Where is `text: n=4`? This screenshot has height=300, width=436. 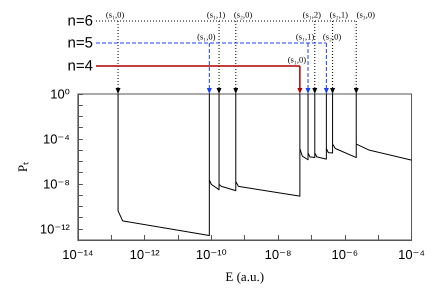
text: n=4 is located at coordinates (80, 66).